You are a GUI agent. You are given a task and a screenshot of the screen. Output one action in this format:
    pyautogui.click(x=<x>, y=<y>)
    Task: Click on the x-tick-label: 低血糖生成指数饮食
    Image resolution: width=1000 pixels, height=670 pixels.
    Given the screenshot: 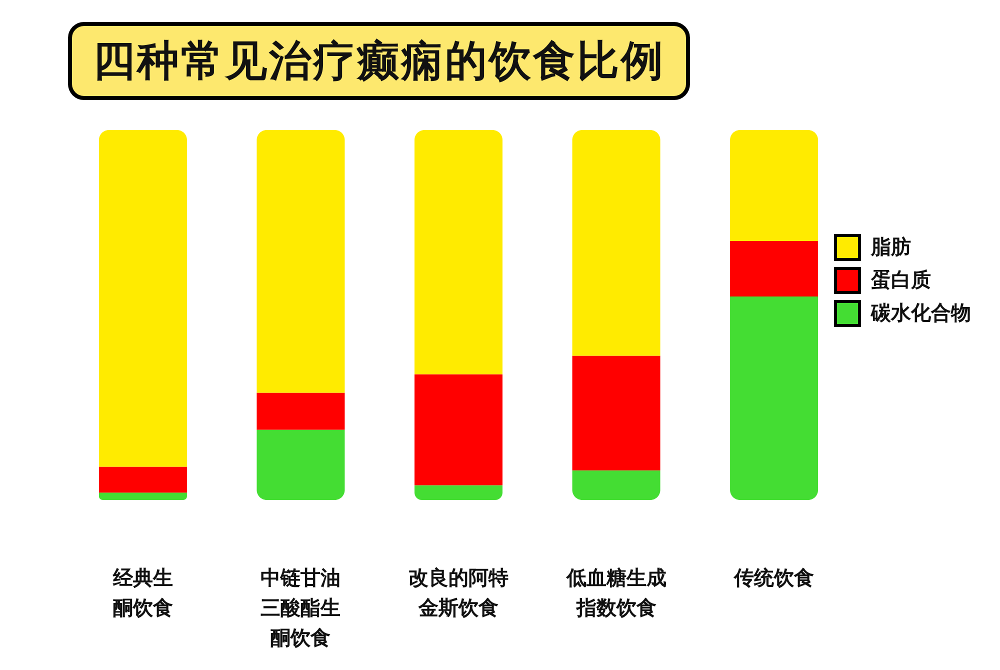 What is the action you would take?
    pyautogui.click(x=615, y=593)
    